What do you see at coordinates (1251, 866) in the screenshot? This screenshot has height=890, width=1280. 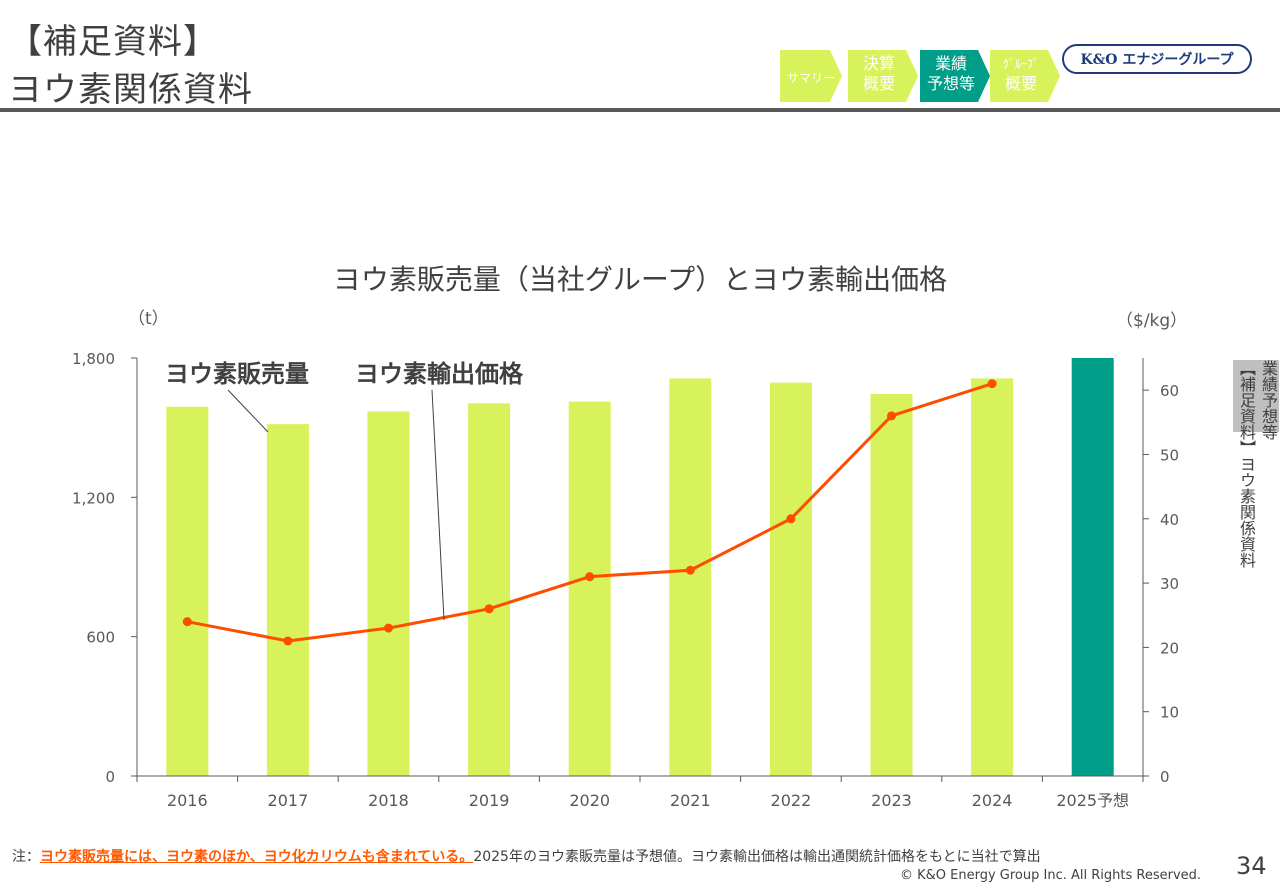 I see `page-number: 34` at bounding box center [1251, 866].